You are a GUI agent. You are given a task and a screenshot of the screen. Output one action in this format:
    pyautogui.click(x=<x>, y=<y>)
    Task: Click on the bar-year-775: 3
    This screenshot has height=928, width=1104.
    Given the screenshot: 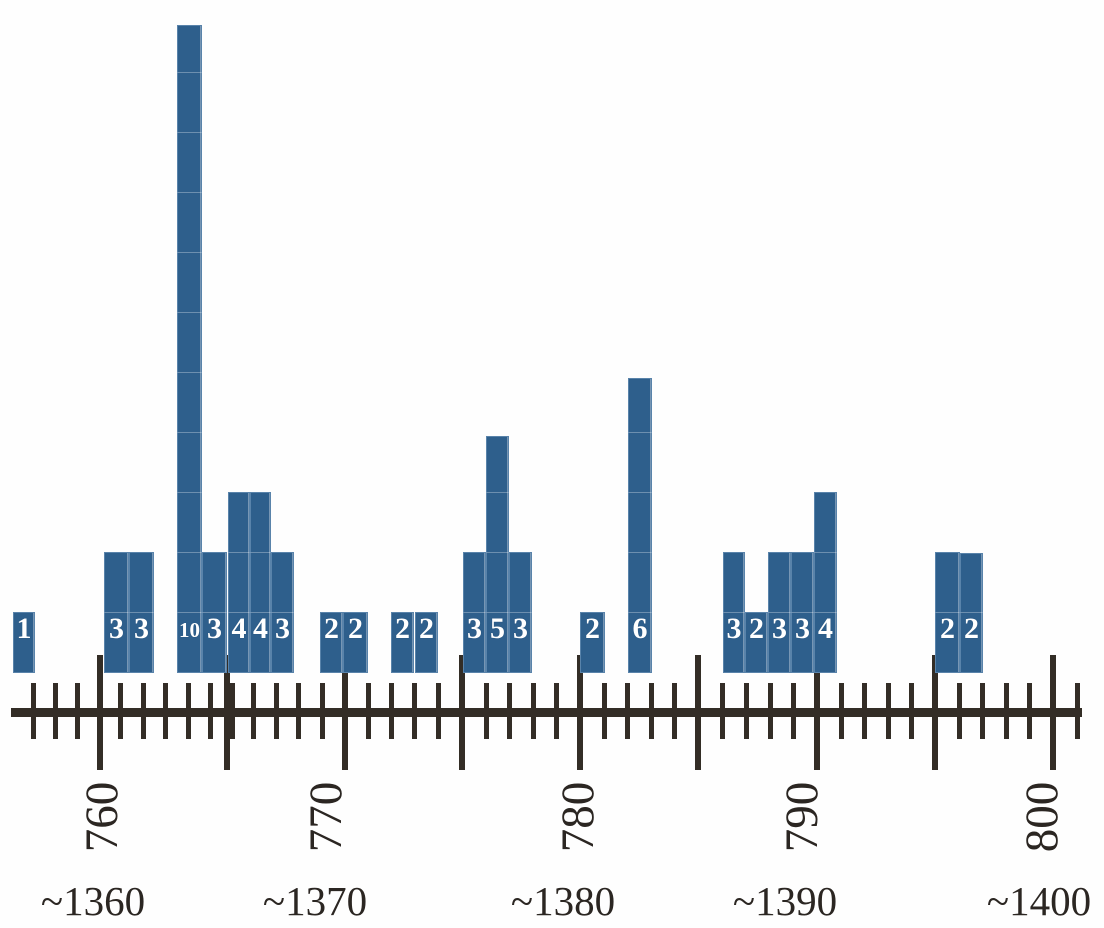 What is the action you would take?
    pyautogui.click(x=474, y=612)
    